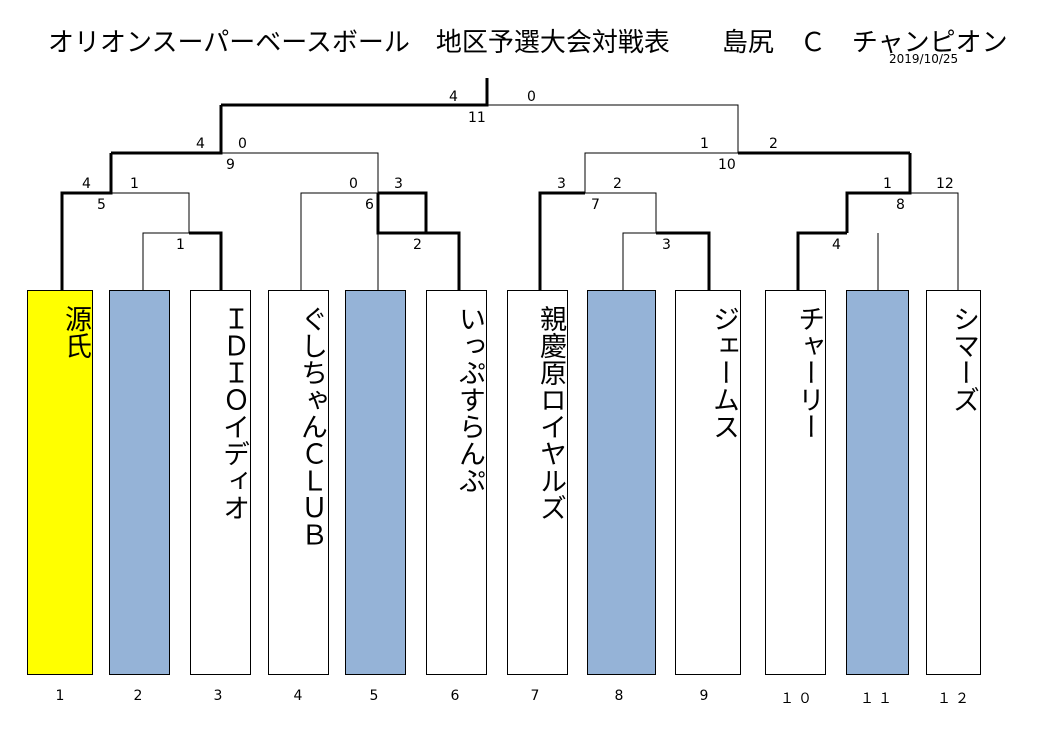  What do you see at coordinates (945, 184) in the screenshot?
I see `score-right: 12` at bounding box center [945, 184].